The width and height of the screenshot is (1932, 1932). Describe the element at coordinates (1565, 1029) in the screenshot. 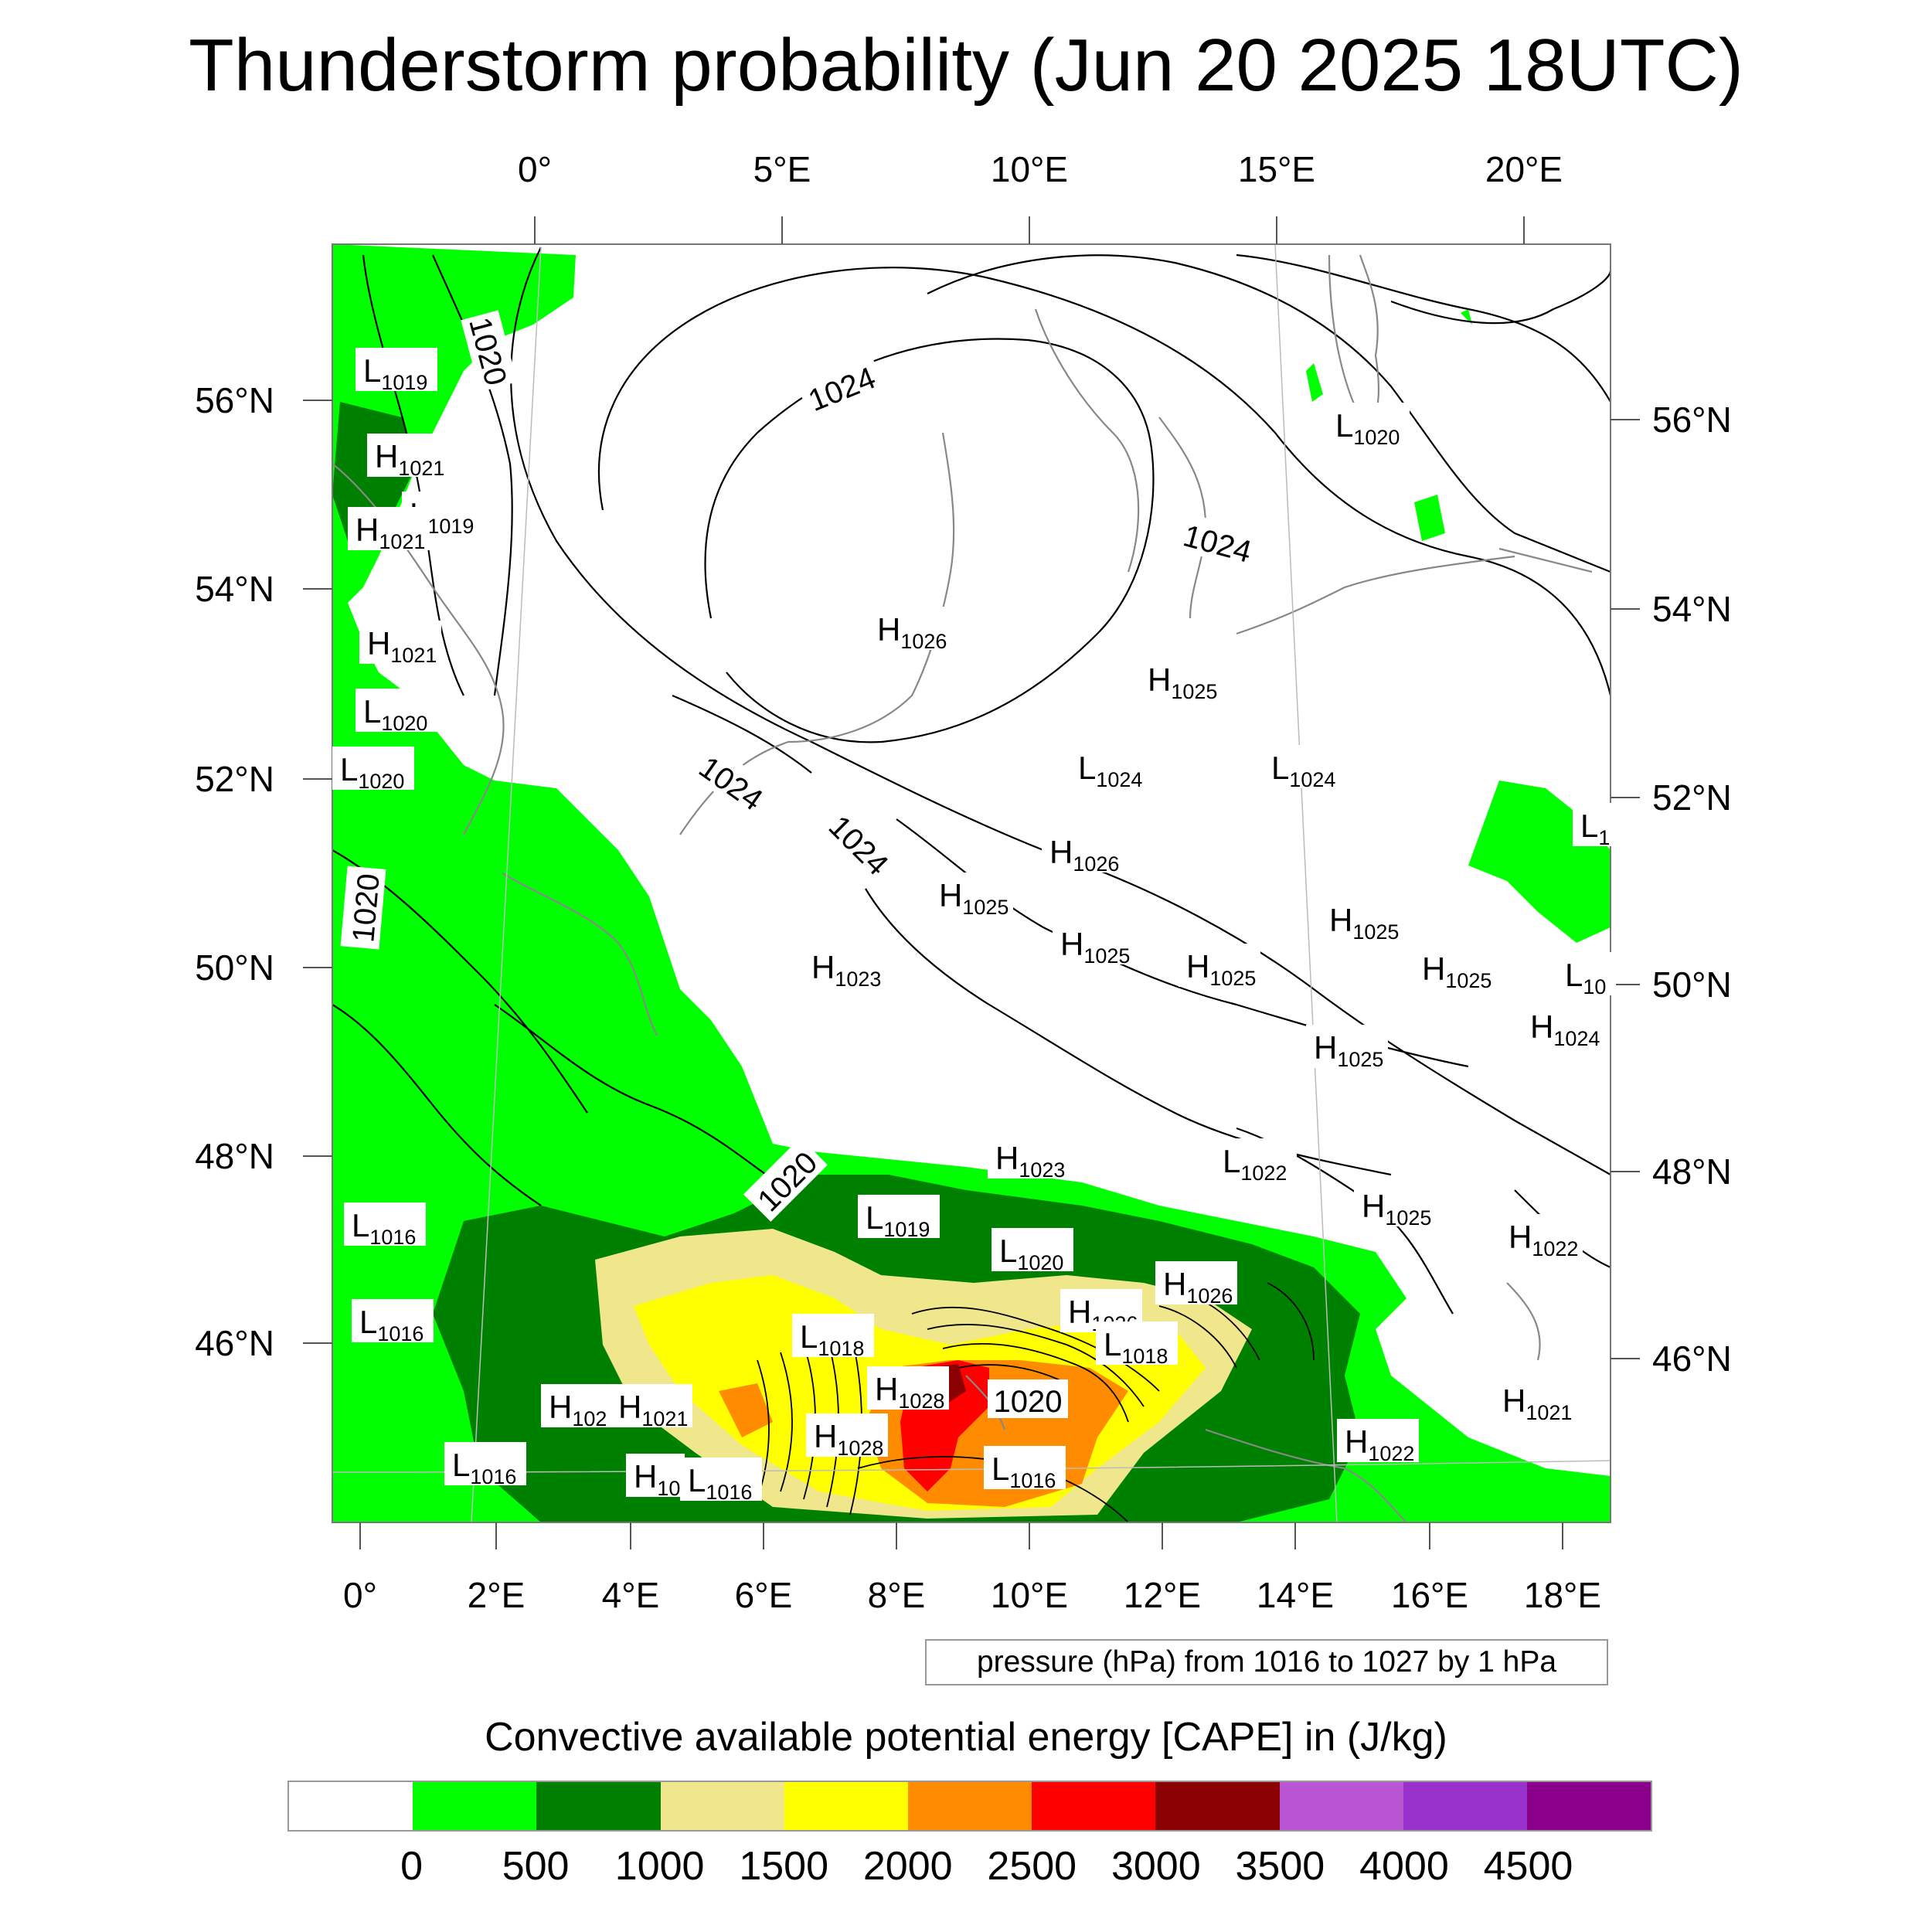

I see `high-pressure-label: H1024` at that location.